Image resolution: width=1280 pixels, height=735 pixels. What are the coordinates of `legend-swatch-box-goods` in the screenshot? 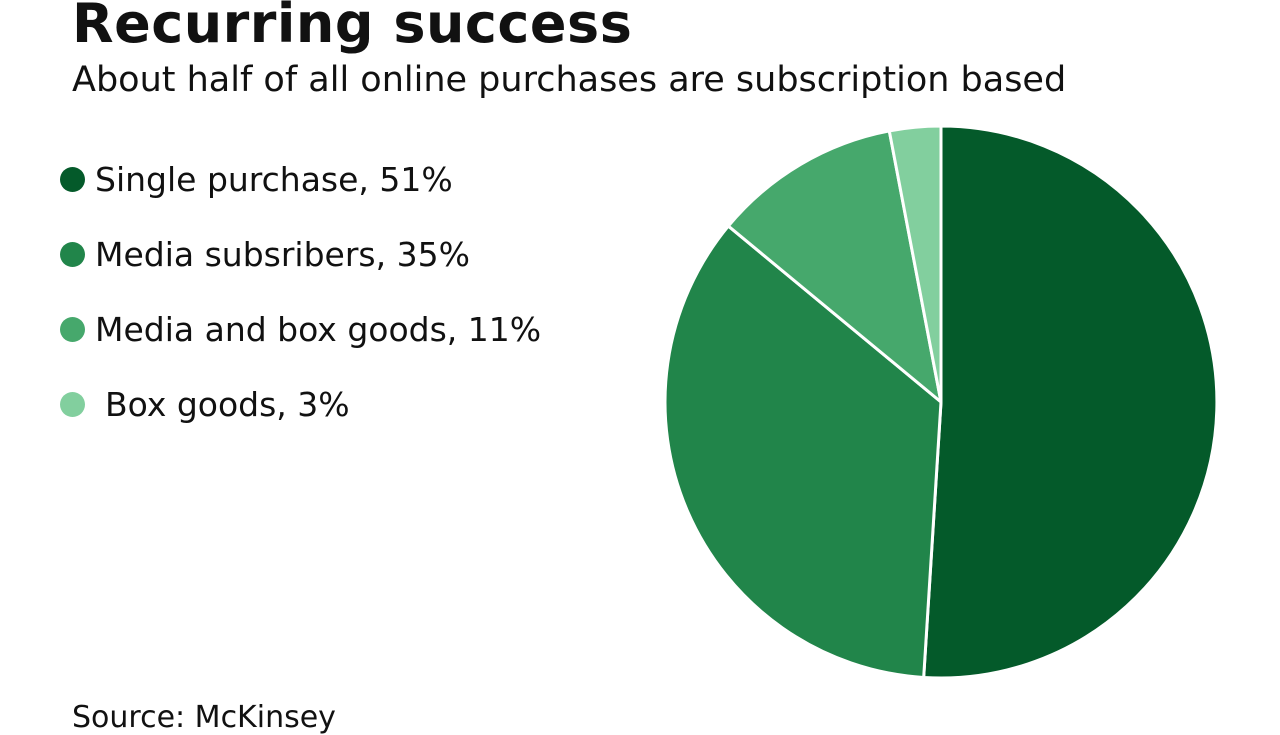 It's located at (72, 404).